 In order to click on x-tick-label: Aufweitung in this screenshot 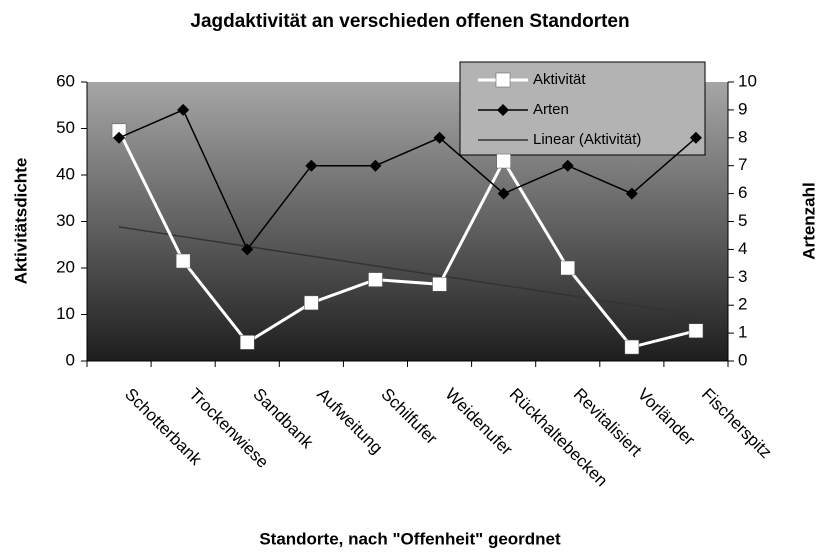, I will do `click(349, 421)`.